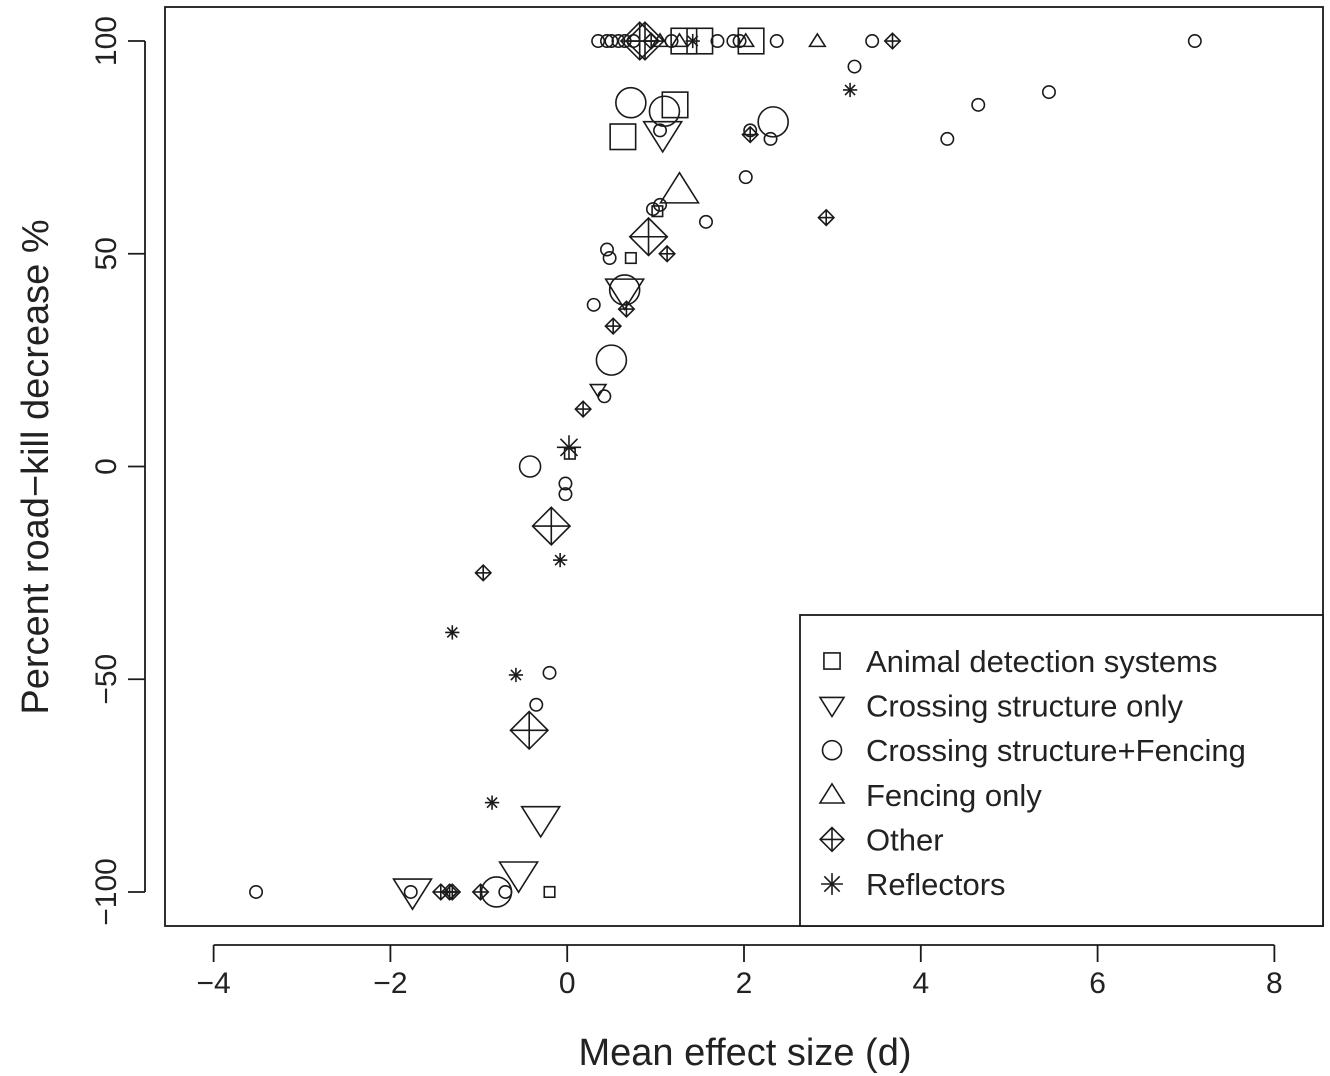 The width and height of the screenshot is (1330, 1076). Describe the element at coordinates (744, 1053) in the screenshot. I see `x-axis-title: Mean effect size (d)` at that location.